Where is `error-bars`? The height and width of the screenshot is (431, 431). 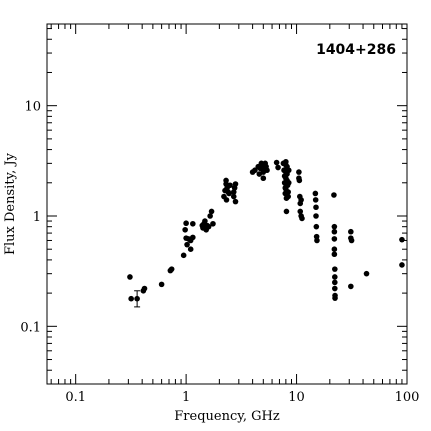 error-bars is located at coordinates (137, 299).